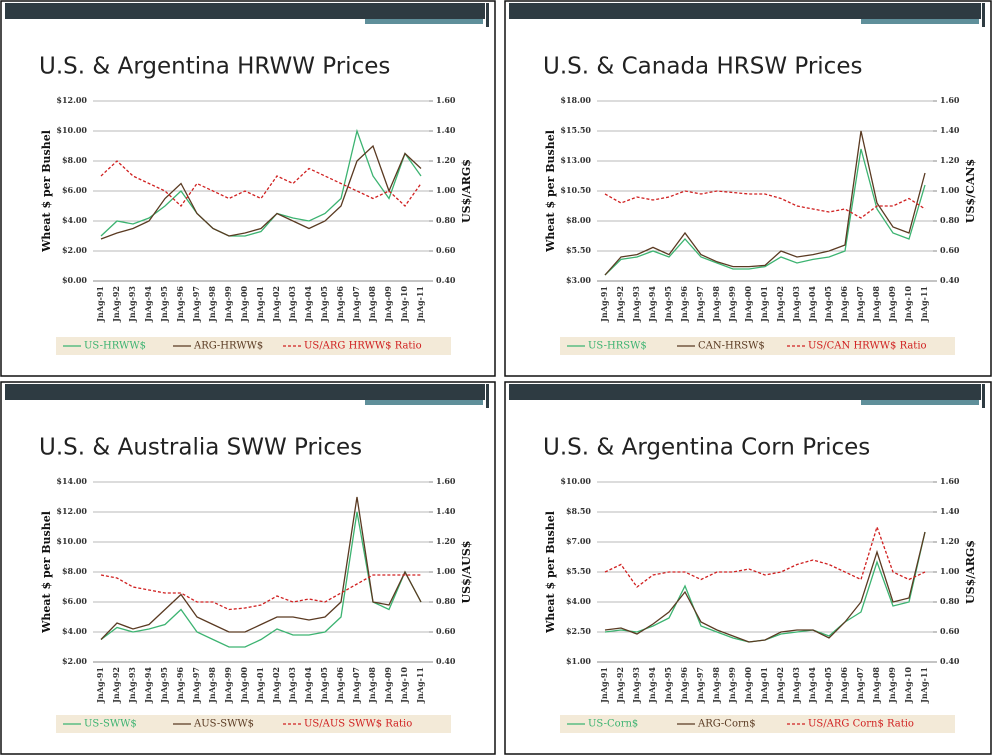  Describe the element at coordinates (200, 448) in the screenshot. I see `chart-title: U.S. & Australia SWW Prices` at that location.